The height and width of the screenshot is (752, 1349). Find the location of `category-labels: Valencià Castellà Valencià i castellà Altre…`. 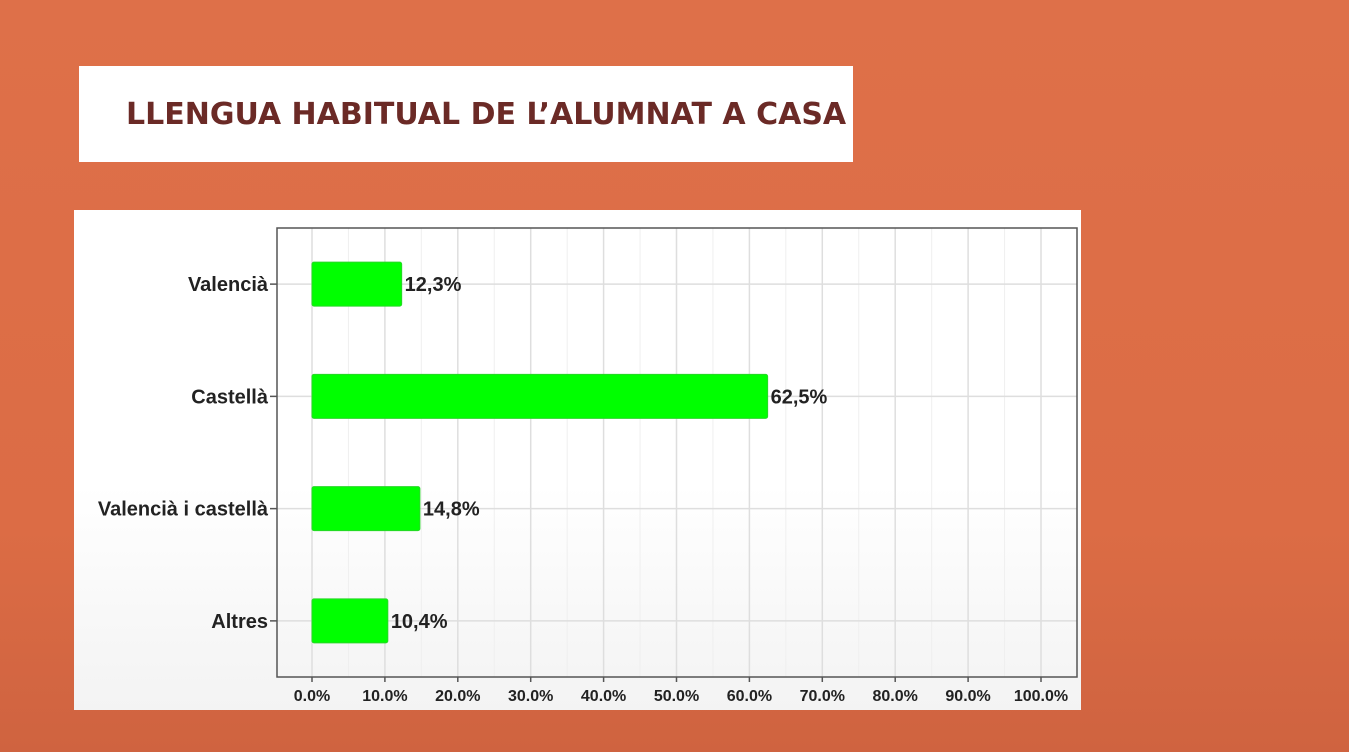

category-labels: Valencià Castellà Valencià i castellà Altre… is located at coordinates (187, 453).